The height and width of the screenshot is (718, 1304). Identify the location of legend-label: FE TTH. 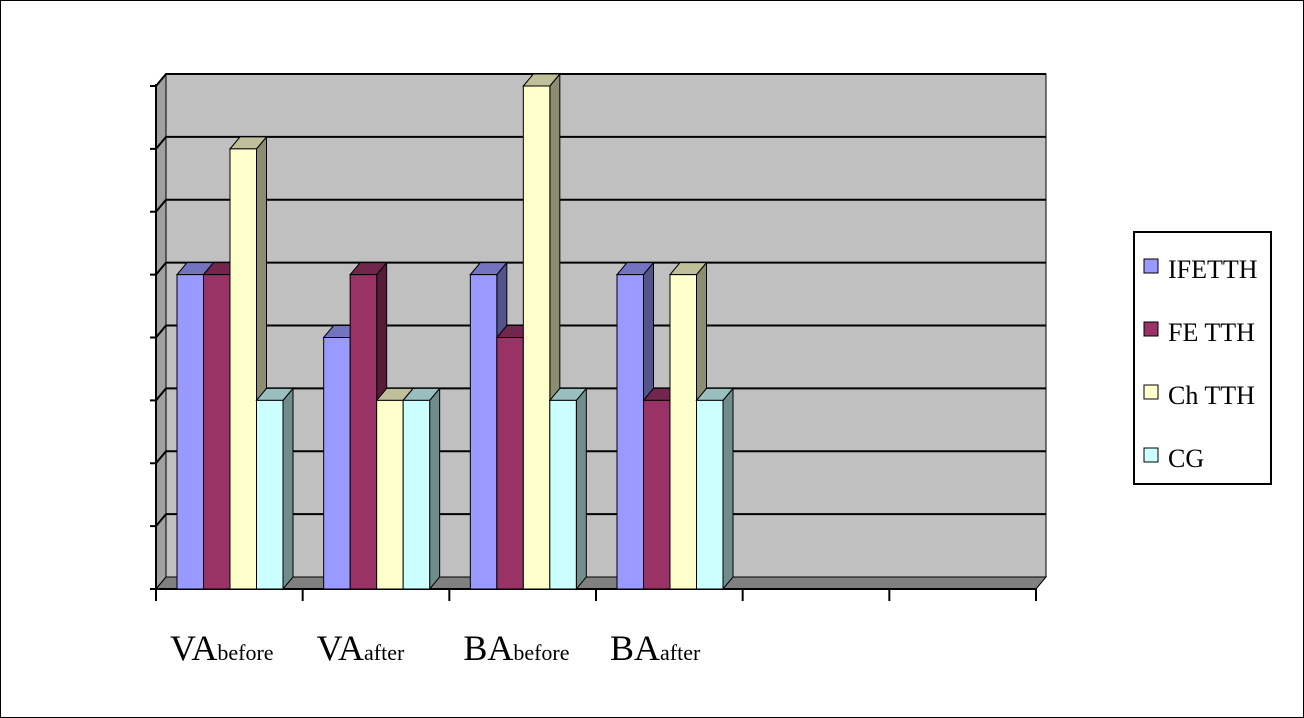
(1211, 332).